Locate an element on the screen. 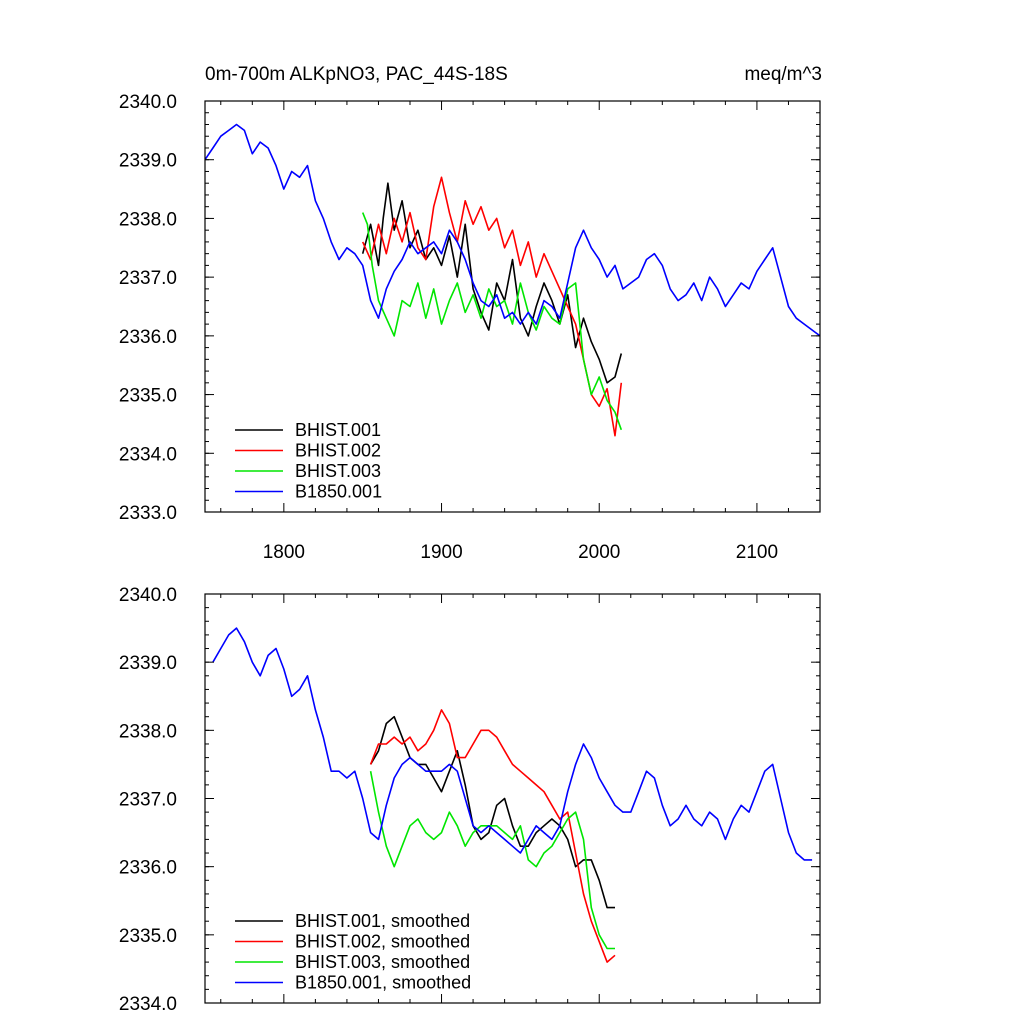  top-legend-label-1: BHIST.001 is located at coordinates (338, 430).